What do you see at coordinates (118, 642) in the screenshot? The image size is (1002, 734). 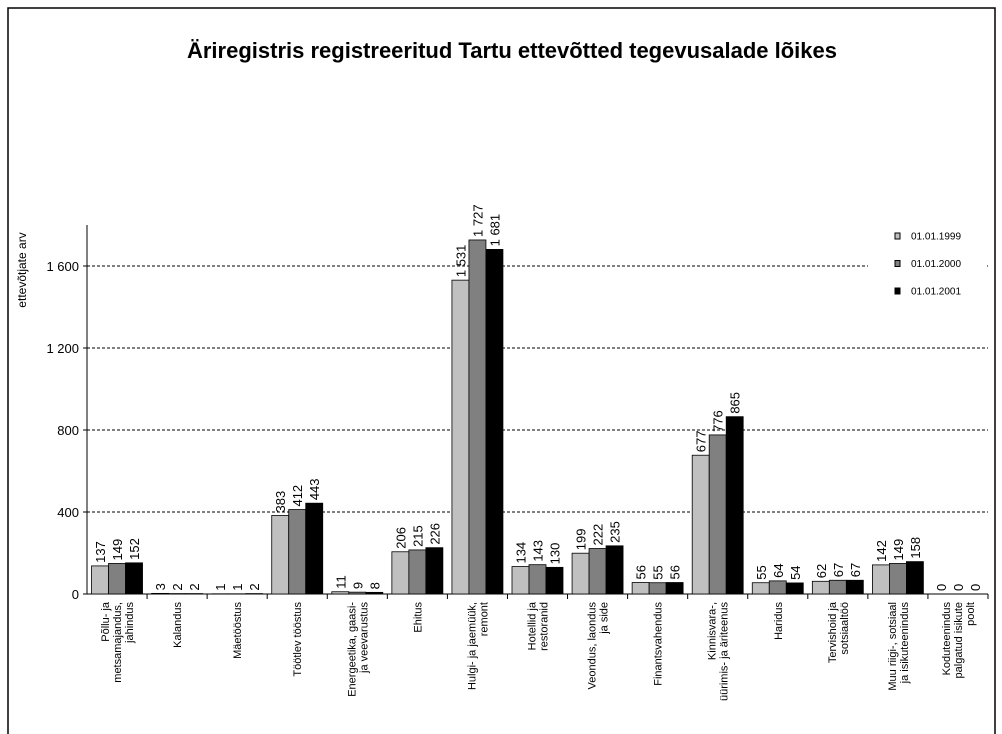 I see `x-tick-label: Põllu- jametsamajandus,jahindus` at bounding box center [118, 642].